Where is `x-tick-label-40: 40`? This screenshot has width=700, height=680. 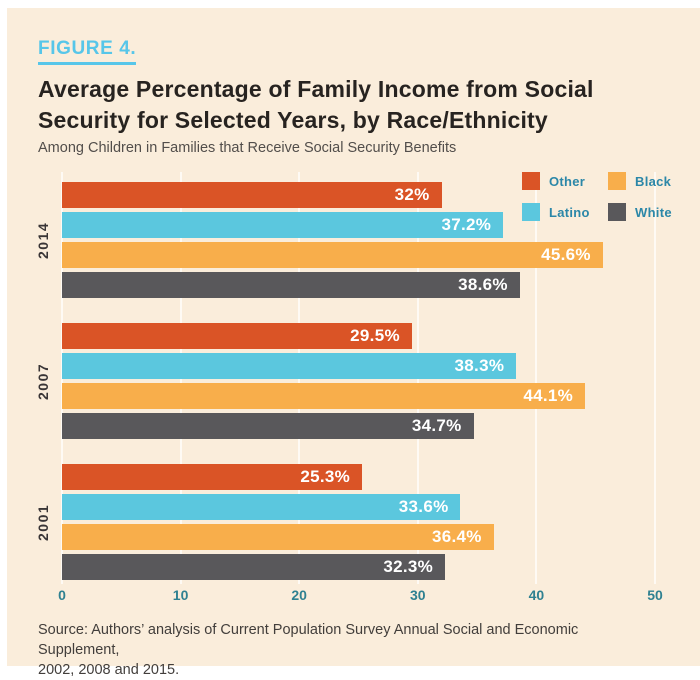
x-tick-label-40: 40 is located at coordinates (536, 595).